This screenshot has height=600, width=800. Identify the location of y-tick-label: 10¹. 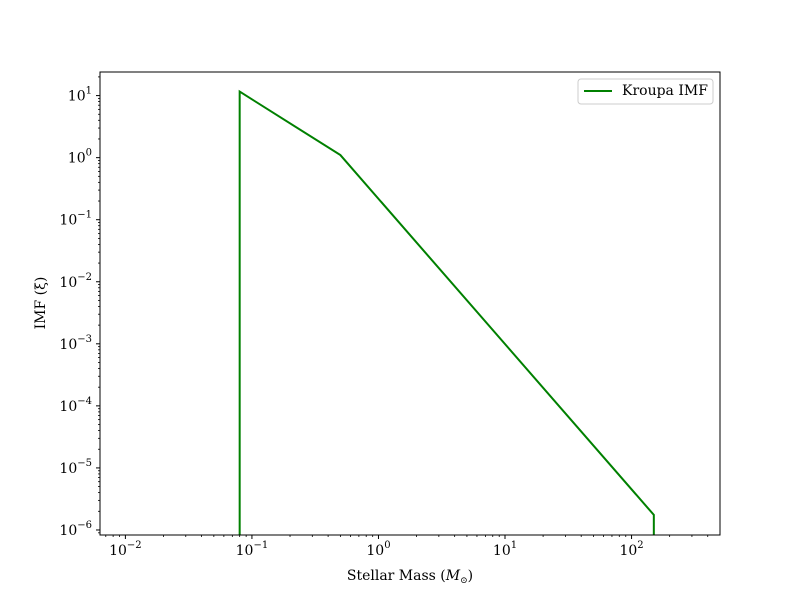
(80, 95).